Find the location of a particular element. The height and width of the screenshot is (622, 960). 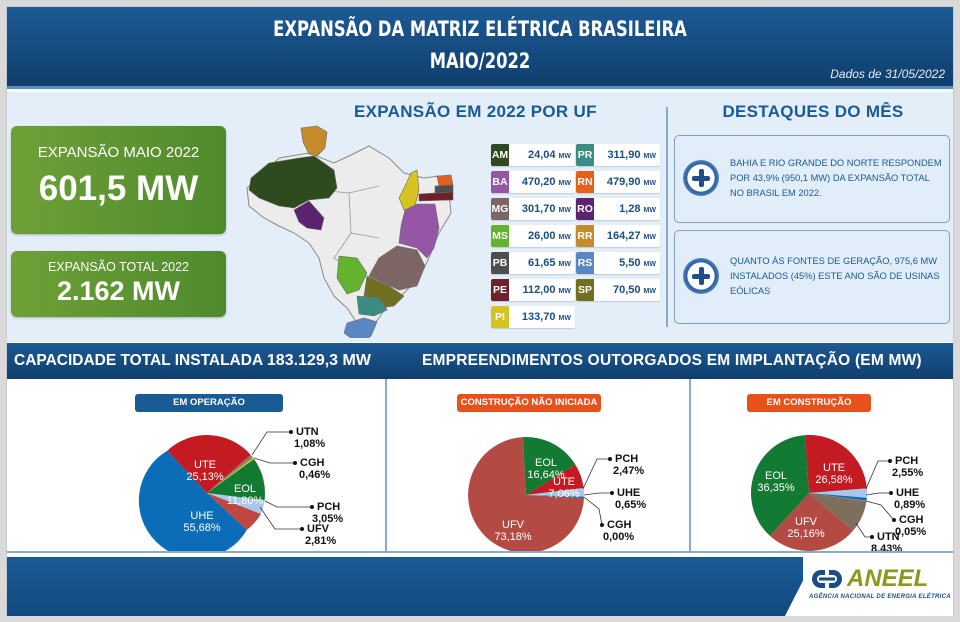

uf-item-pr: PR 311,90 MW is located at coordinates (618, 155).